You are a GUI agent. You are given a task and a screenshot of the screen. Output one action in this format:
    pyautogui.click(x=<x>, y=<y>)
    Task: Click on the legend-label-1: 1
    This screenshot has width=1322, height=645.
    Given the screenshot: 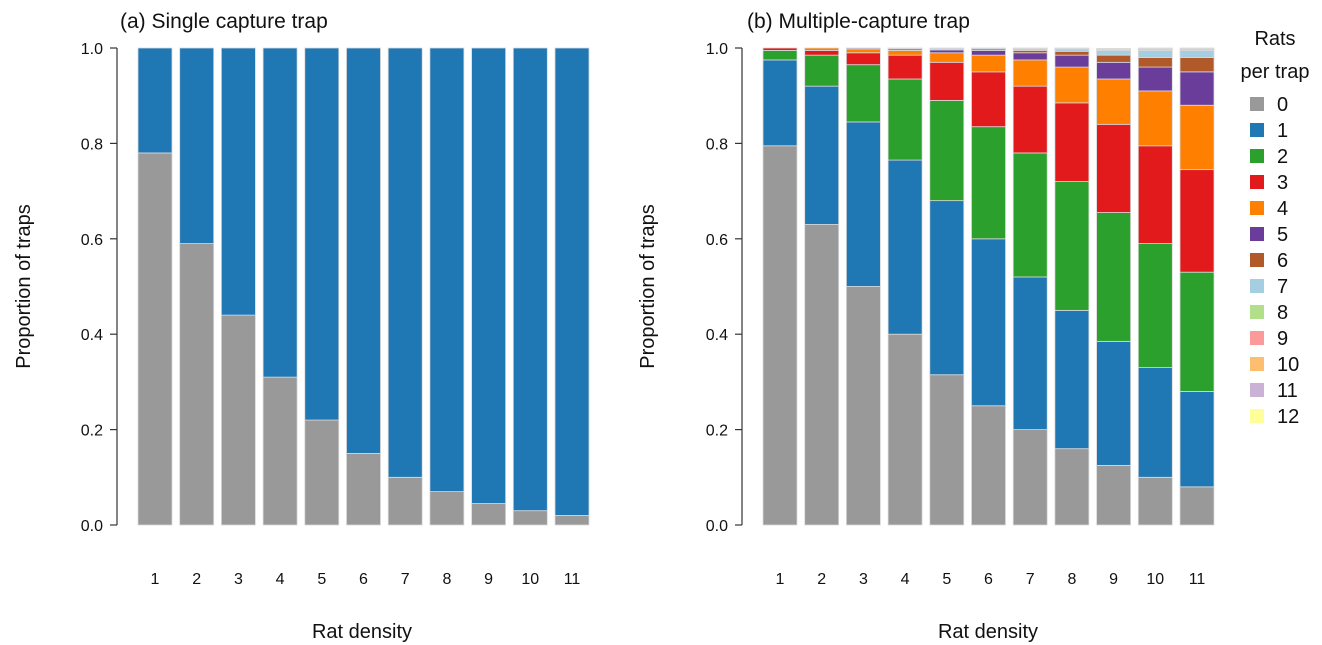 What is the action you would take?
    pyautogui.click(x=1282, y=131)
    